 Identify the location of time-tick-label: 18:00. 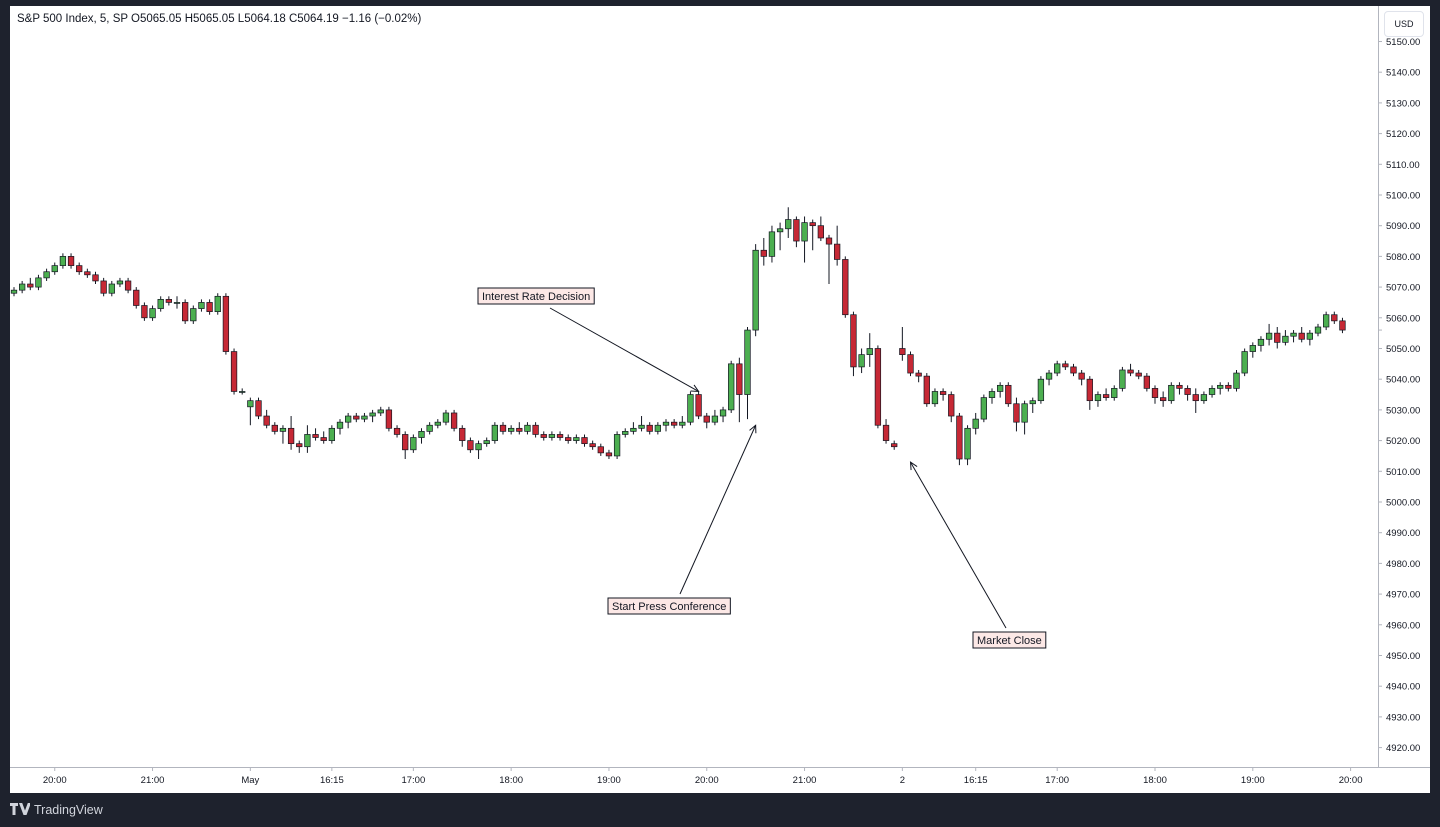
(511, 780).